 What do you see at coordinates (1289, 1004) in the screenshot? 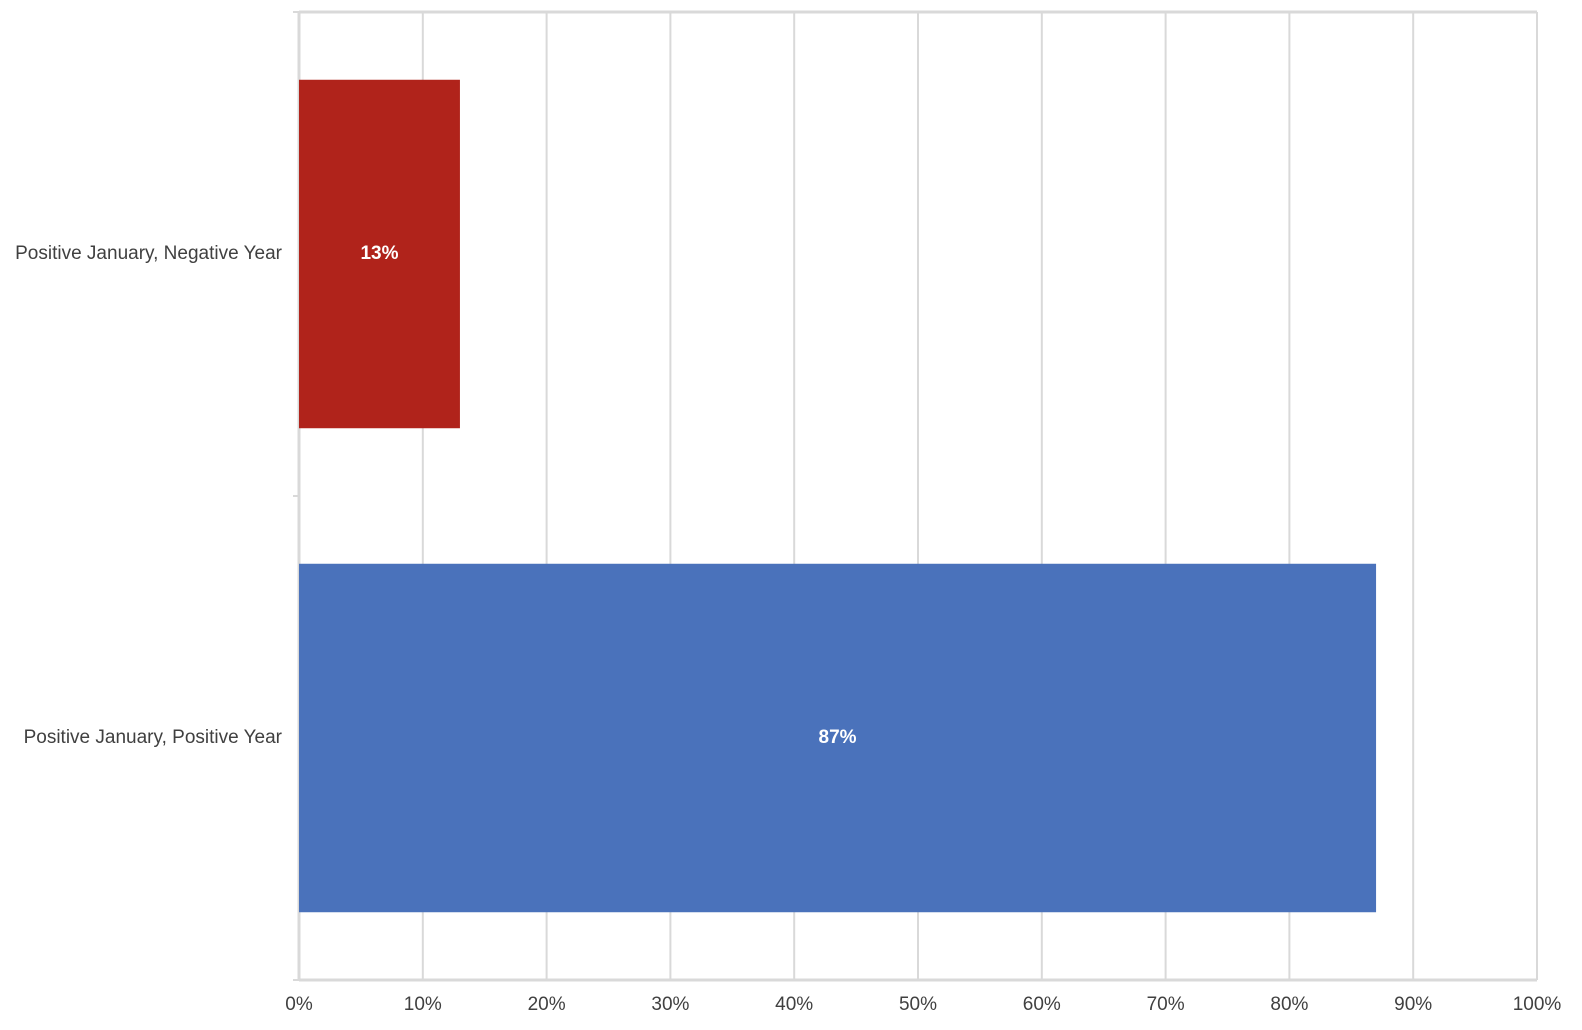
I see `x-tick-label: 80%` at bounding box center [1289, 1004].